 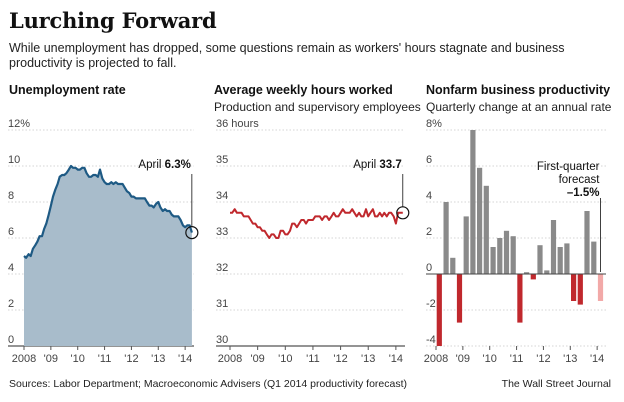 What do you see at coordinates (158, 359) in the screenshot?
I see `unemployment-xtick-label: '13` at bounding box center [158, 359].